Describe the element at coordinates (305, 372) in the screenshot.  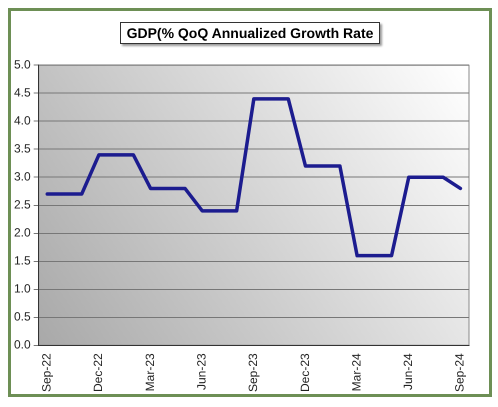
I see `x-tick-label: Dec-23` at that location.